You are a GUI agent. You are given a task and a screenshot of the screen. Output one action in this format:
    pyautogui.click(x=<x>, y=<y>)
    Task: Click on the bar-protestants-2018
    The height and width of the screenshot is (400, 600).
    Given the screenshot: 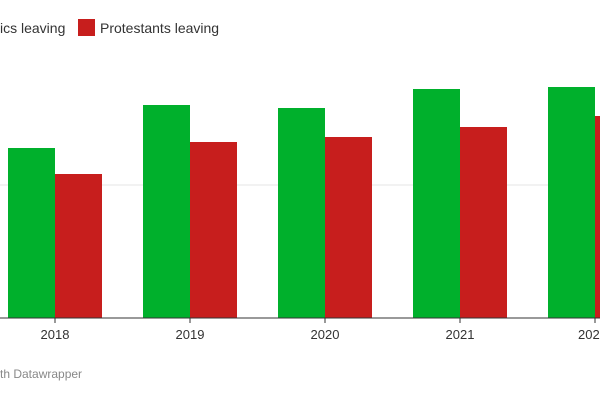 What is the action you would take?
    pyautogui.click(x=78, y=246)
    